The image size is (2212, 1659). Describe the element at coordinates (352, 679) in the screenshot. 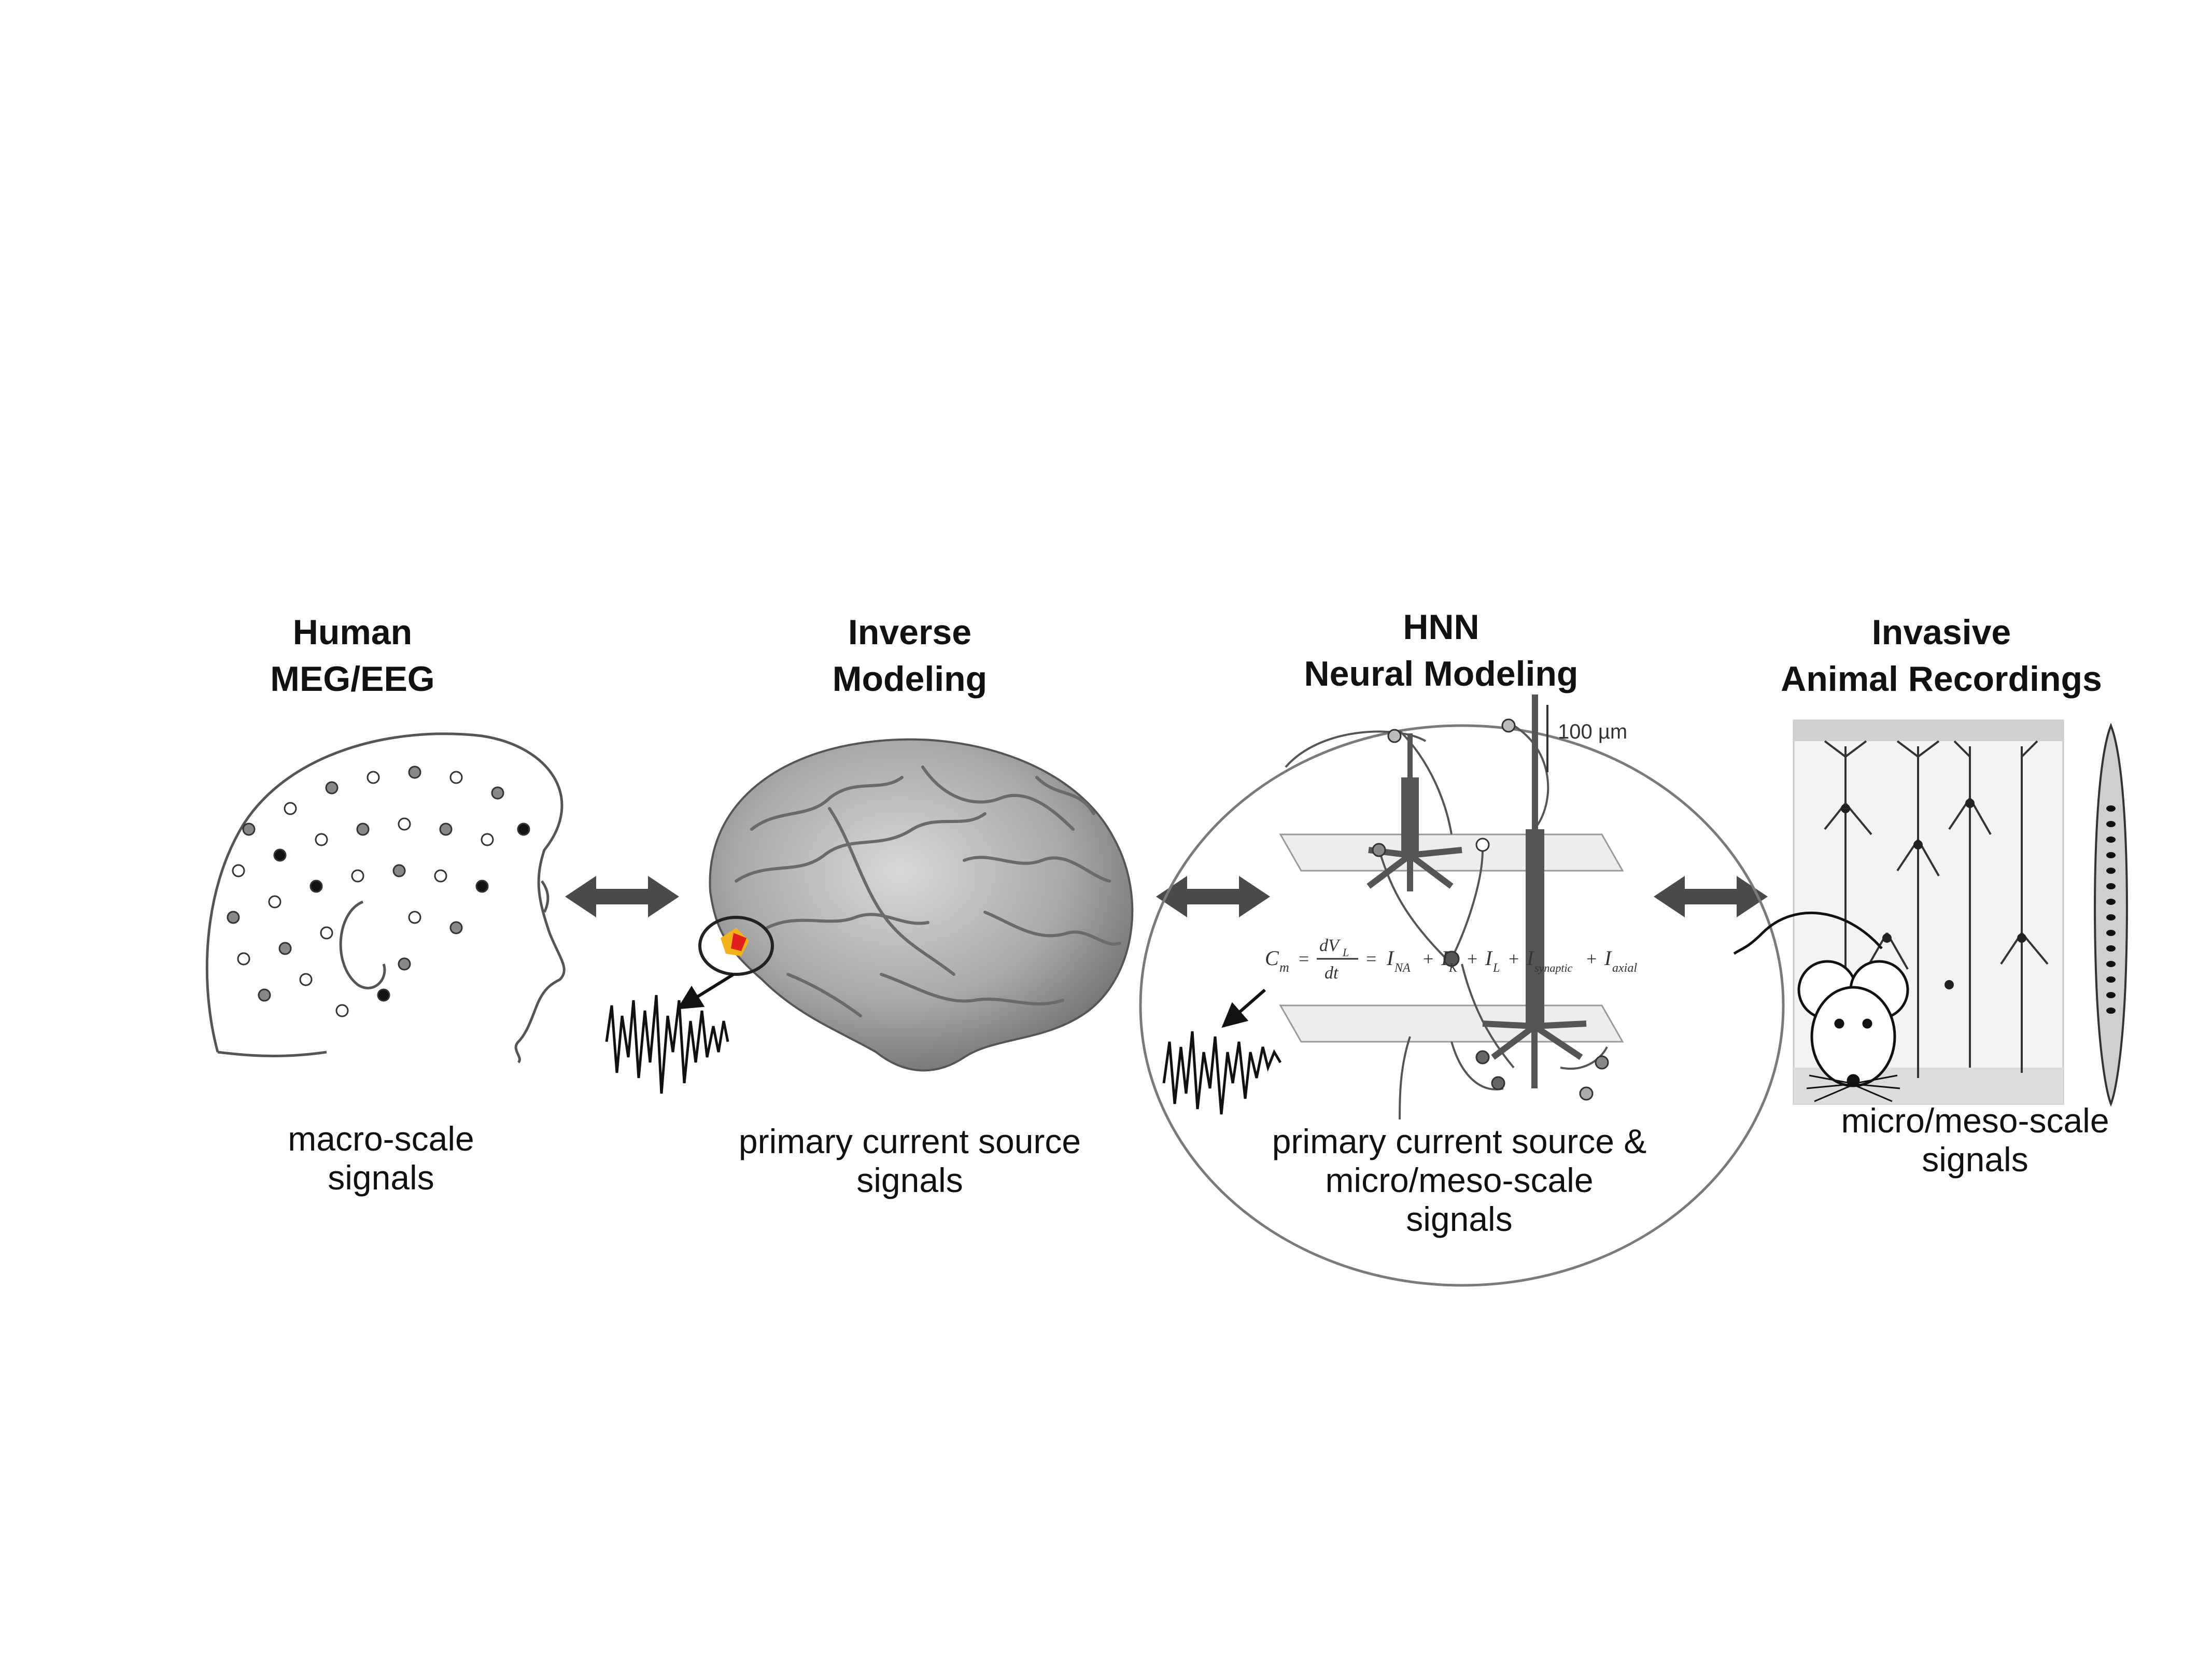

I see `panel-title-line: MEG/EEG` at that location.